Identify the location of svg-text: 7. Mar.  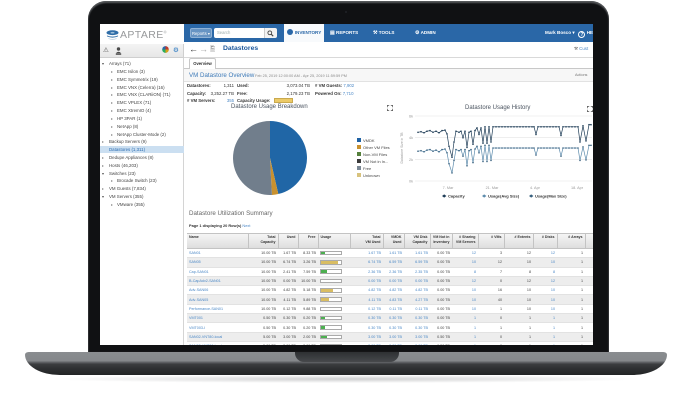
(448, 188).